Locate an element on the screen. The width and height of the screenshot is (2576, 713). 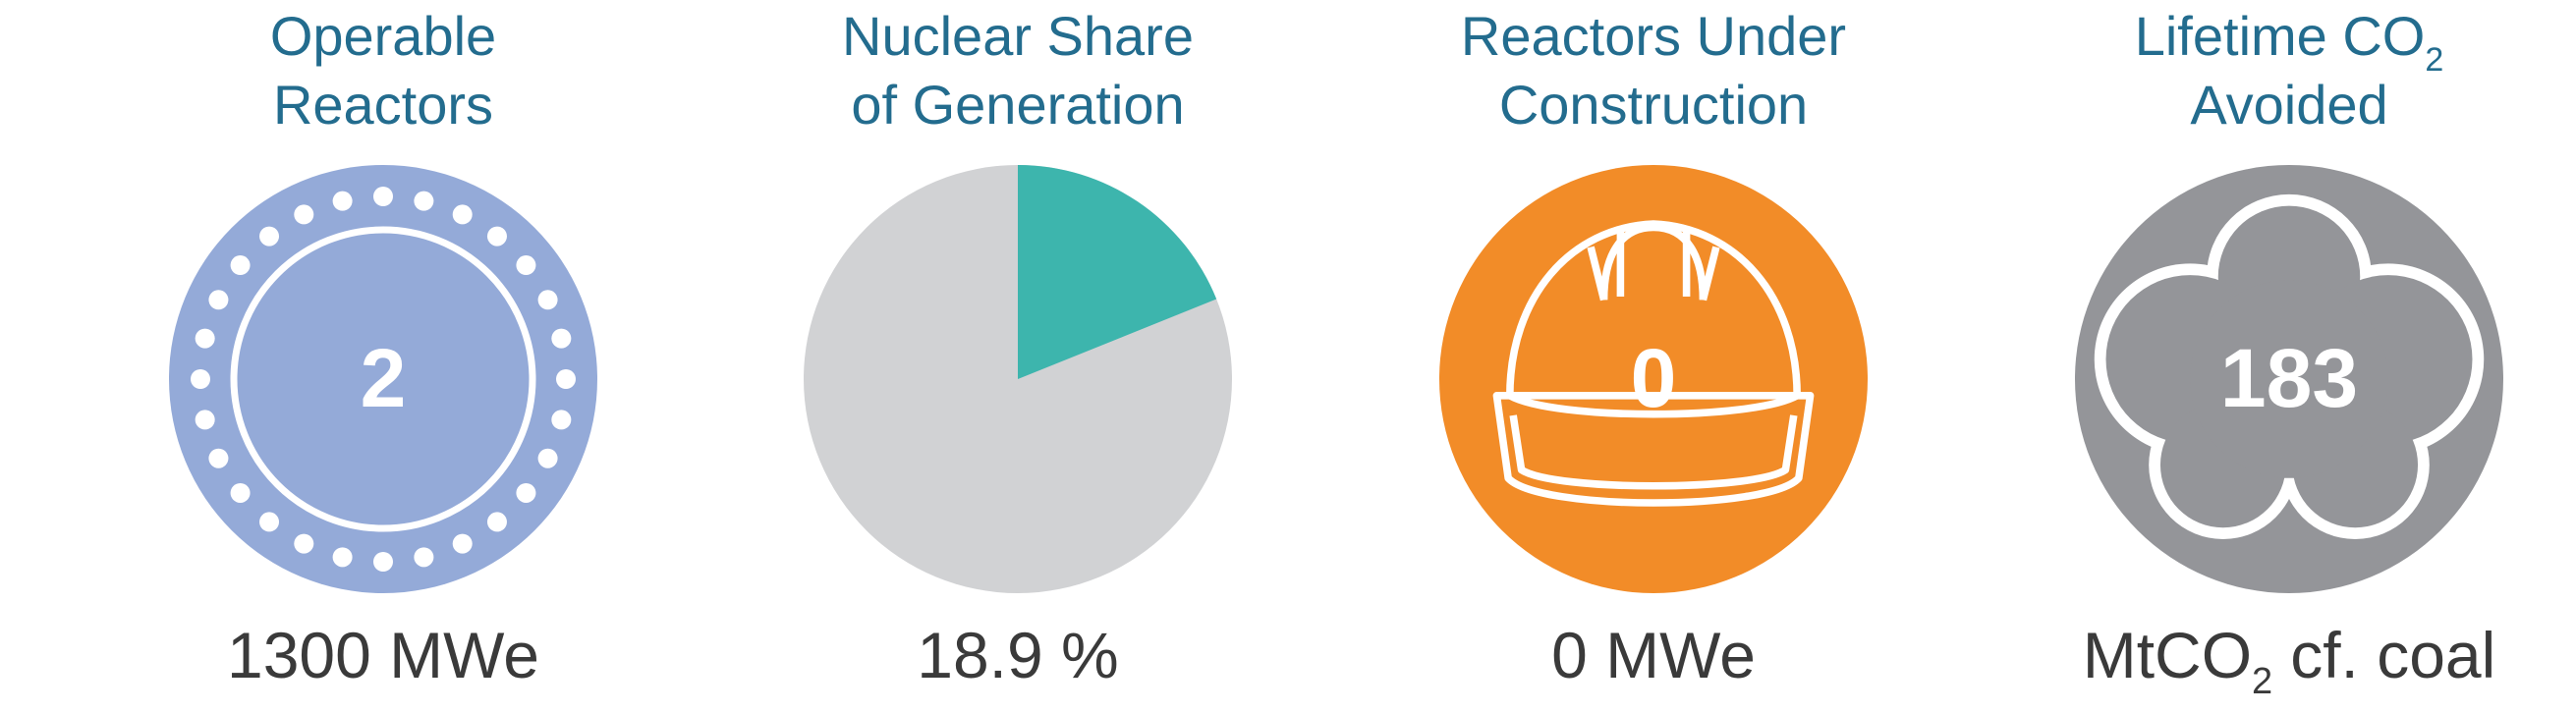
title-line: Reactors is located at coordinates (383, 105).